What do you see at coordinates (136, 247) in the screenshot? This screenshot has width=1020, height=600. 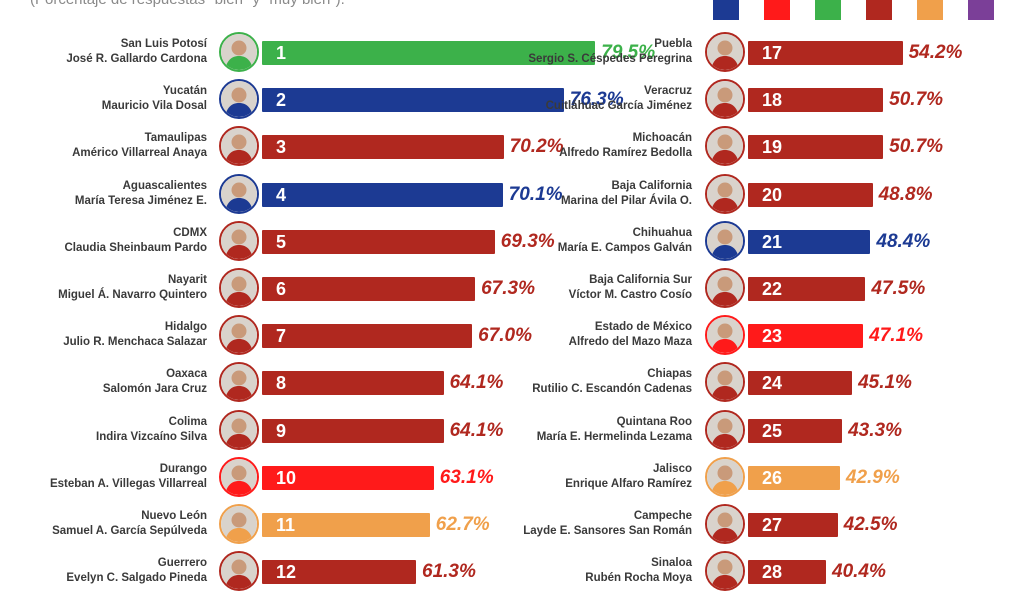 I see `governor-name: Claudia Sheinbaum Pardo` at bounding box center [136, 247].